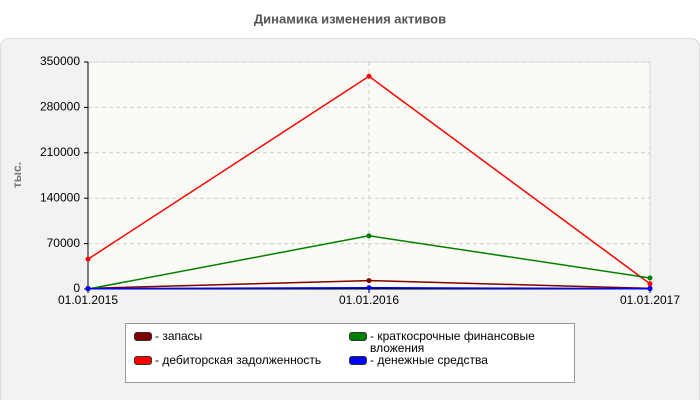  What do you see at coordinates (76, 288) in the screenshot?
I see `y-tick-label: 0` at bounding box center [76, 288].